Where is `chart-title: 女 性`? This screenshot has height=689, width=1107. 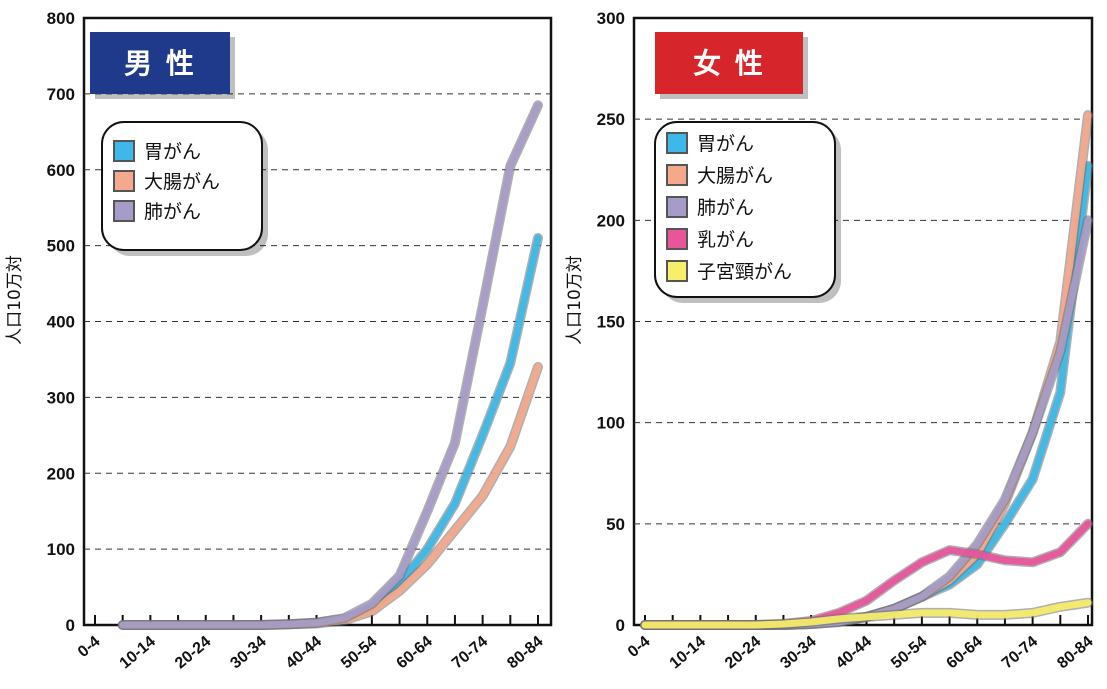
chart-title: 女 性 is located at coordinates (729, 63).